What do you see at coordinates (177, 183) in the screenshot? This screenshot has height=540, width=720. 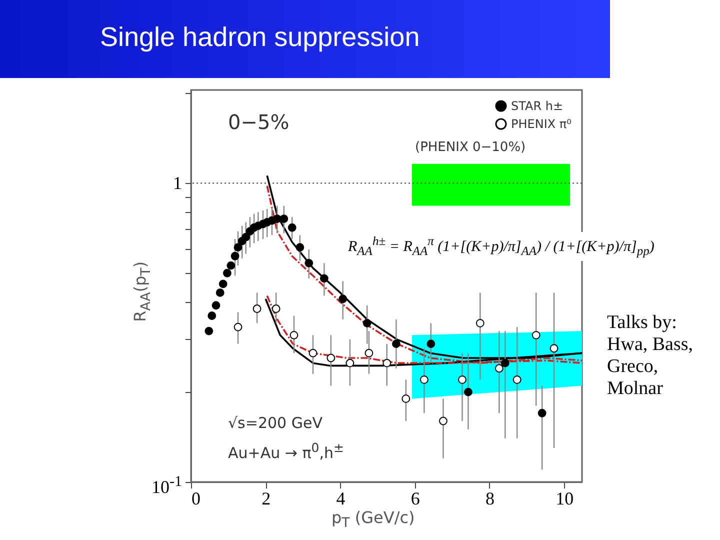 I see `y-tick-label: 1` at bounding box center [177, 183].